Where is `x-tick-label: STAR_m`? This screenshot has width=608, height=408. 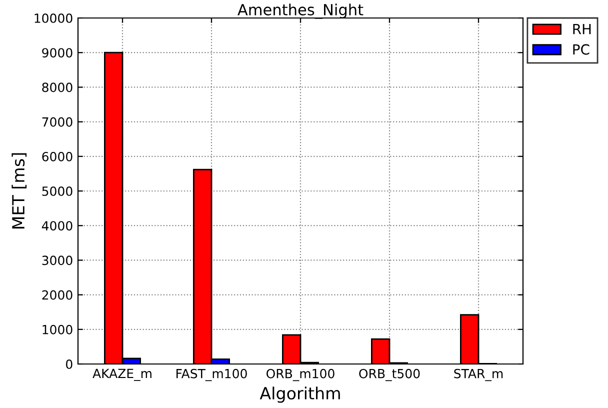
x-tick-label: STAR_m is located at coordinates (478, 375).